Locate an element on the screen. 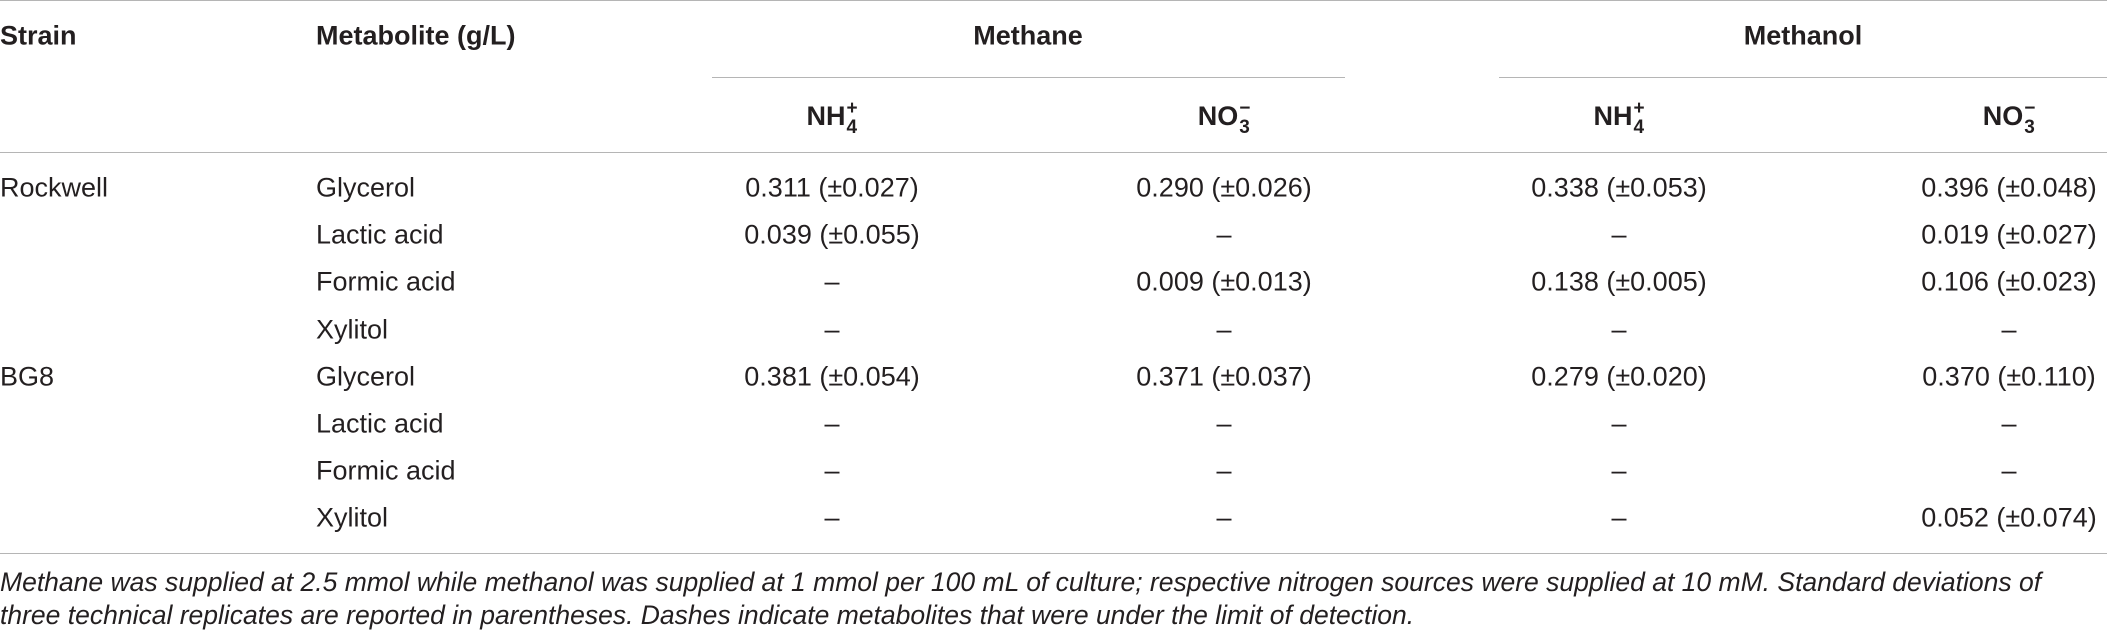 This screenshot has width=2107, height=636. value-cell: 0.019 (±0.027) is located at coordinates (2009, 234).